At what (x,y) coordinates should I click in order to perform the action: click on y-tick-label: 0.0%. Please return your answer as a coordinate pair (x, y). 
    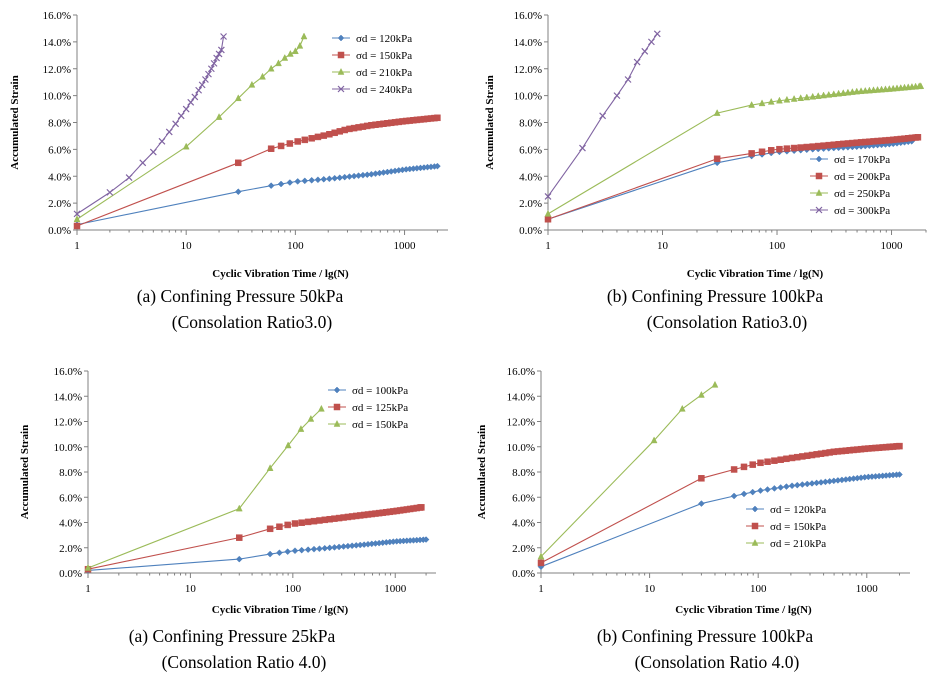
    Looking at the image, I should click on (59, 231).